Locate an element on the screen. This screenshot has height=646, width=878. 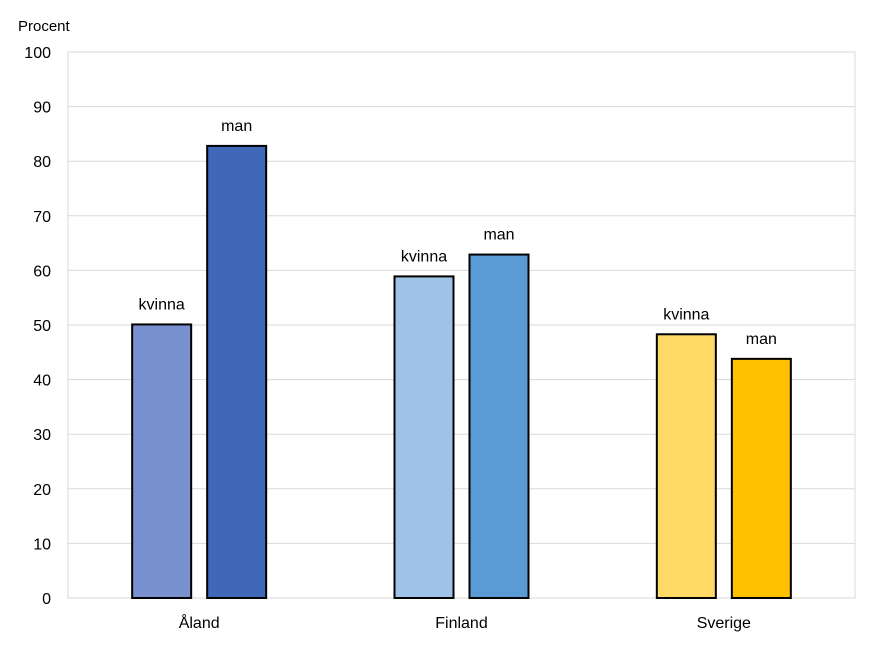
y-tick-label: 100 is located at coordinates (37, 53).